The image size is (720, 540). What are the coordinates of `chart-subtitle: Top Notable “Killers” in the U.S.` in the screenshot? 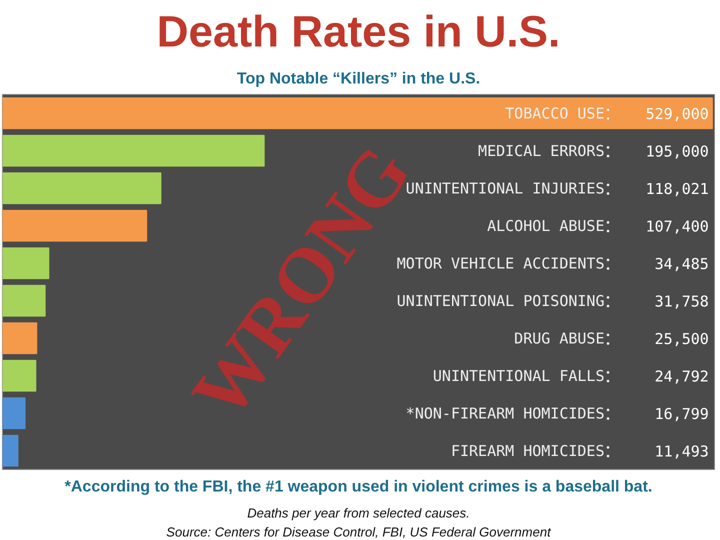 It's located at (358, 79).